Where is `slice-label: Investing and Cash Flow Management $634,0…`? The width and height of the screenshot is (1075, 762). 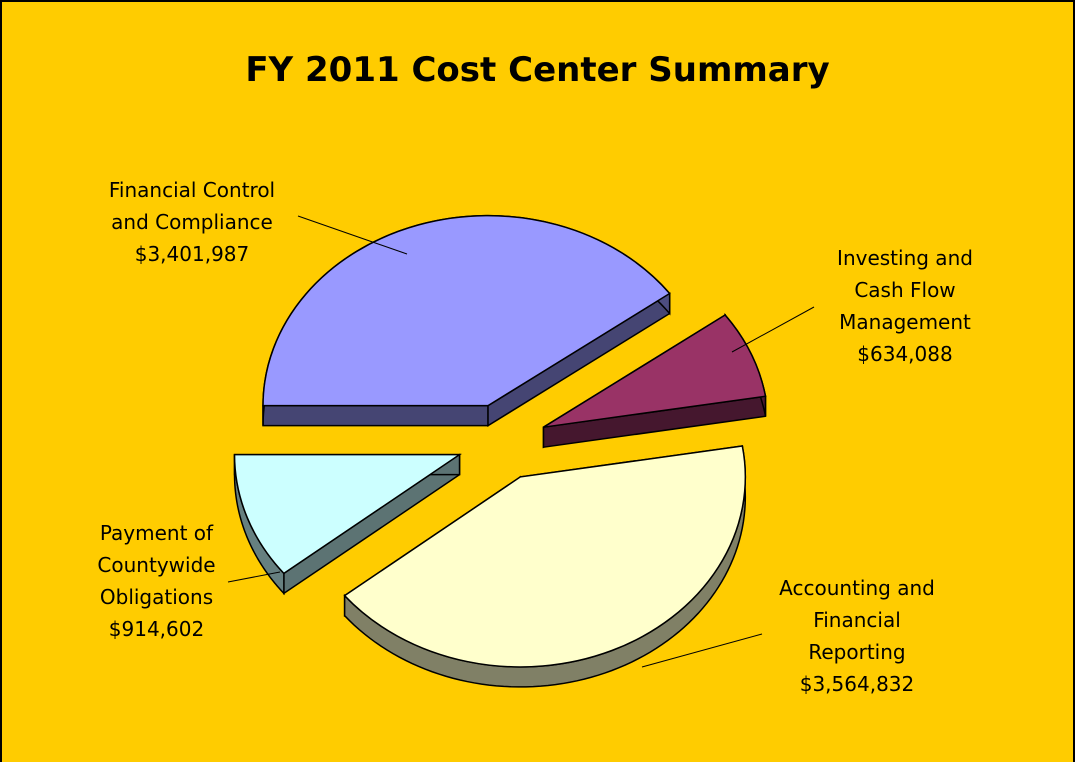
slice-label: Investing and Cash Flow Management $634,0… is located at coordinates (905, 306).